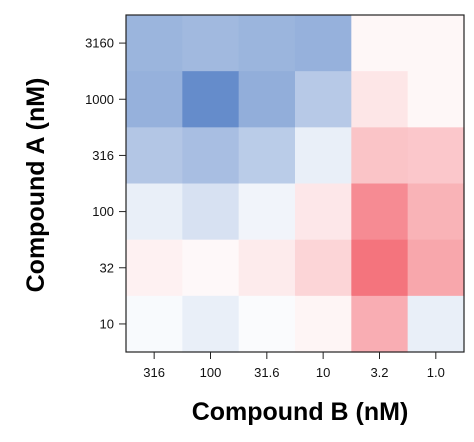 This screenshot has height=442, width=474. Describe the element at coordinates (436, 324) in the screenshot. I see `heatmap-cell-10-1.0` at that location.